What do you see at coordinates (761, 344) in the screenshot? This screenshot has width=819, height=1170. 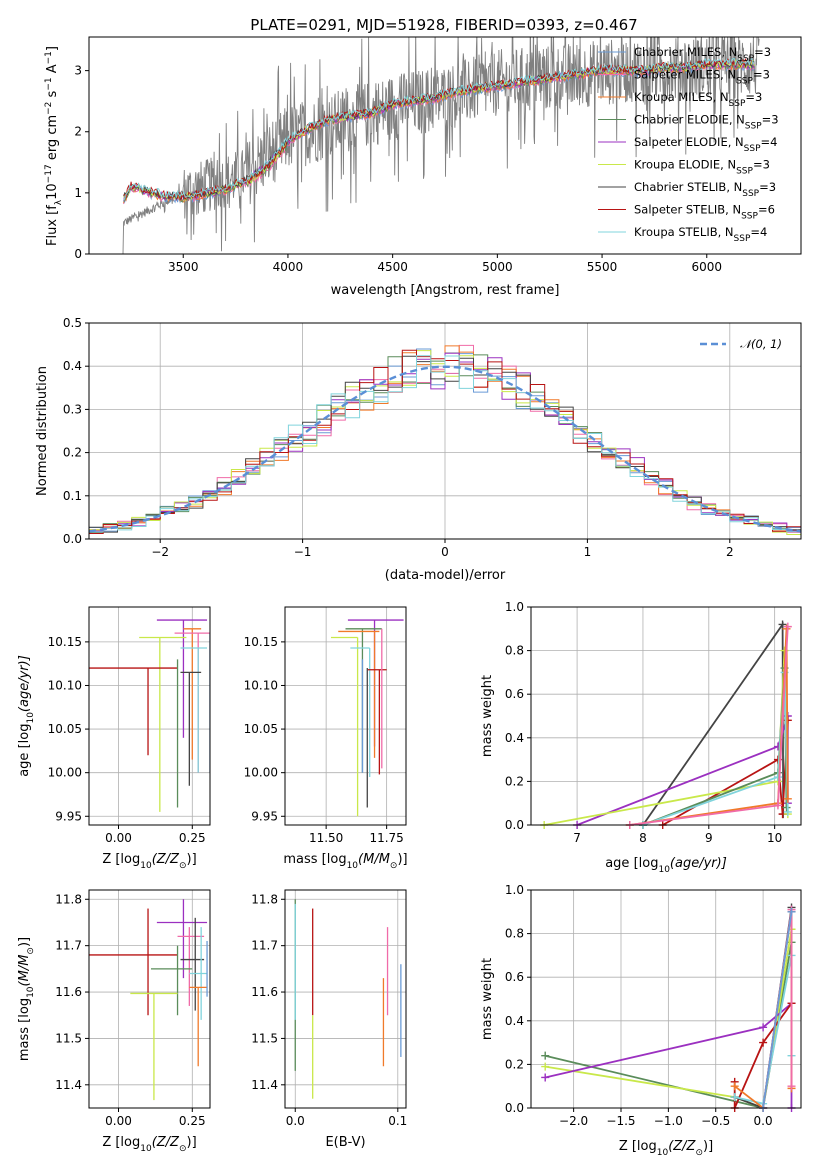 I see `legend-gaussian-label: 𝒩(0, 1)` at bounding box center [761, 344].